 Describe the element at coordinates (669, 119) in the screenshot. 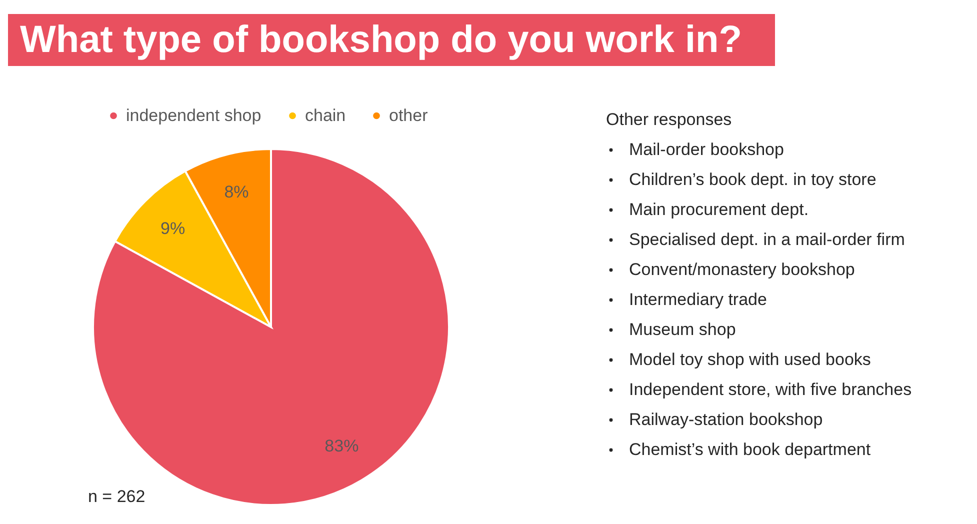

I see `text: Other responses` at that location.